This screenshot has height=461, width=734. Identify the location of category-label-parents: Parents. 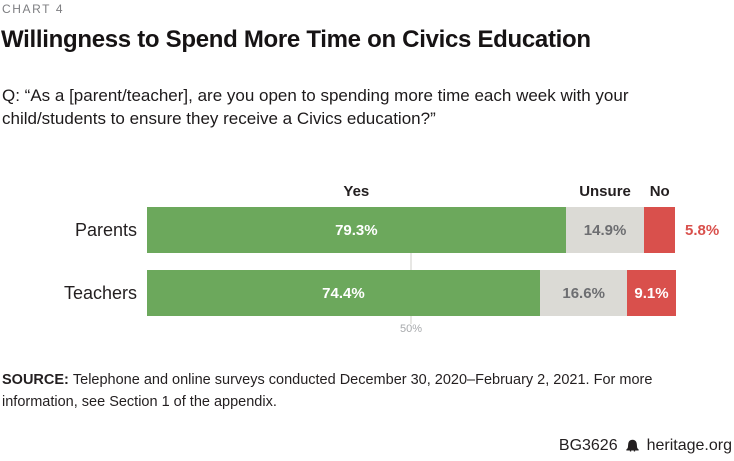
(105, 229).